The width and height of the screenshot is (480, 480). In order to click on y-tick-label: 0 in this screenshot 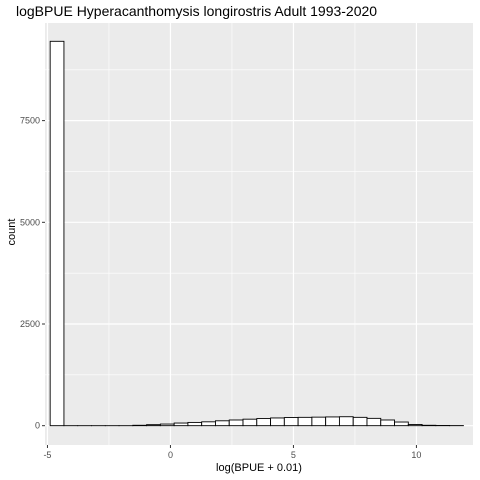, I will do `click(37, 426)`.